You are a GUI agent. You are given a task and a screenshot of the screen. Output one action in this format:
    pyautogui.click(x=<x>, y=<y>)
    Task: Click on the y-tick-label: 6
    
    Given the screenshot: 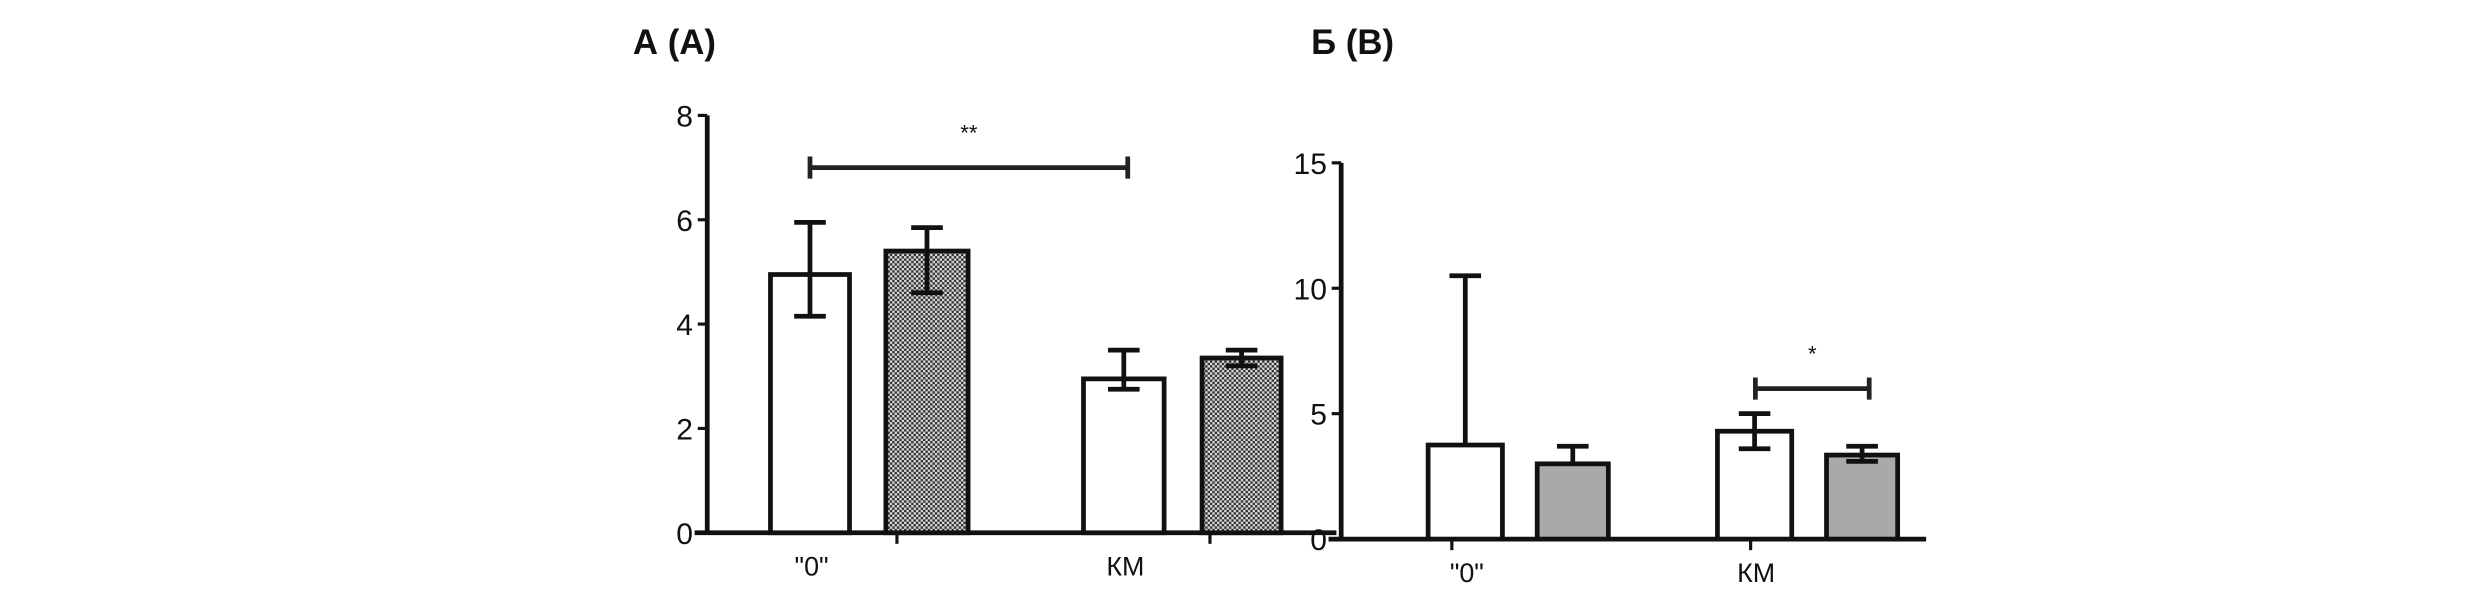 What is the action you would take?
    pyautogui.click(x=684, y=221)
    